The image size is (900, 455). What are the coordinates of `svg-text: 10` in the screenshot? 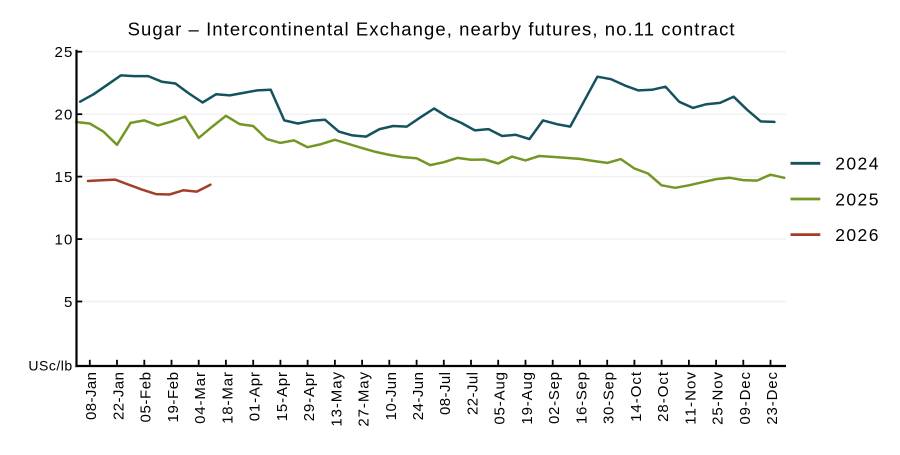 It's located at (64, 240).